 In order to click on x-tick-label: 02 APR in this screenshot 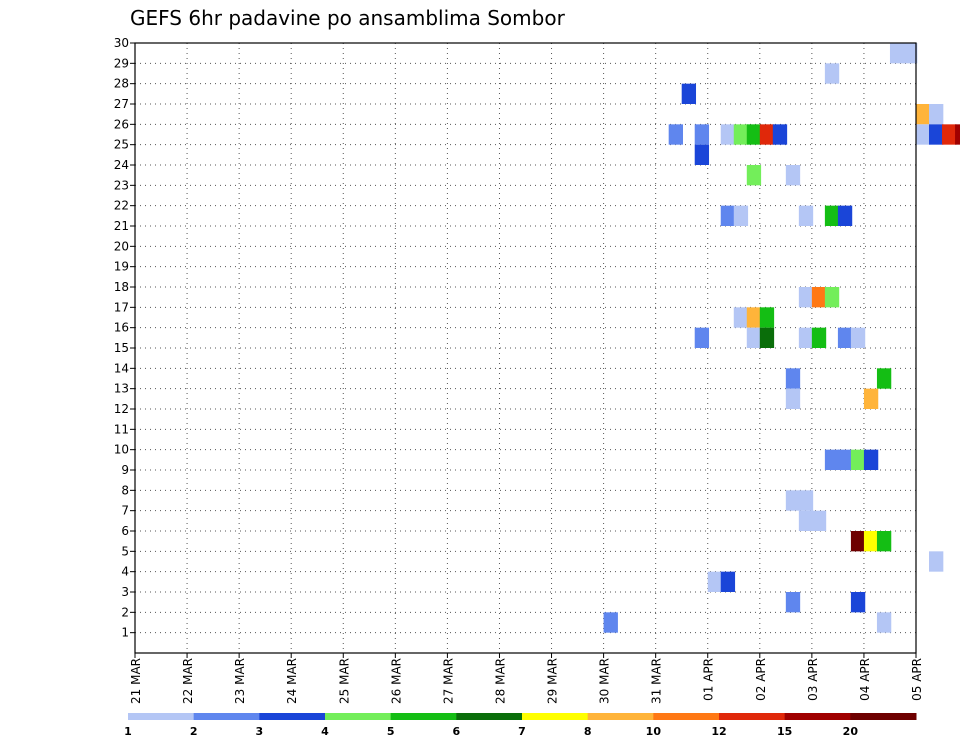, I will do `click(761, 679)`.